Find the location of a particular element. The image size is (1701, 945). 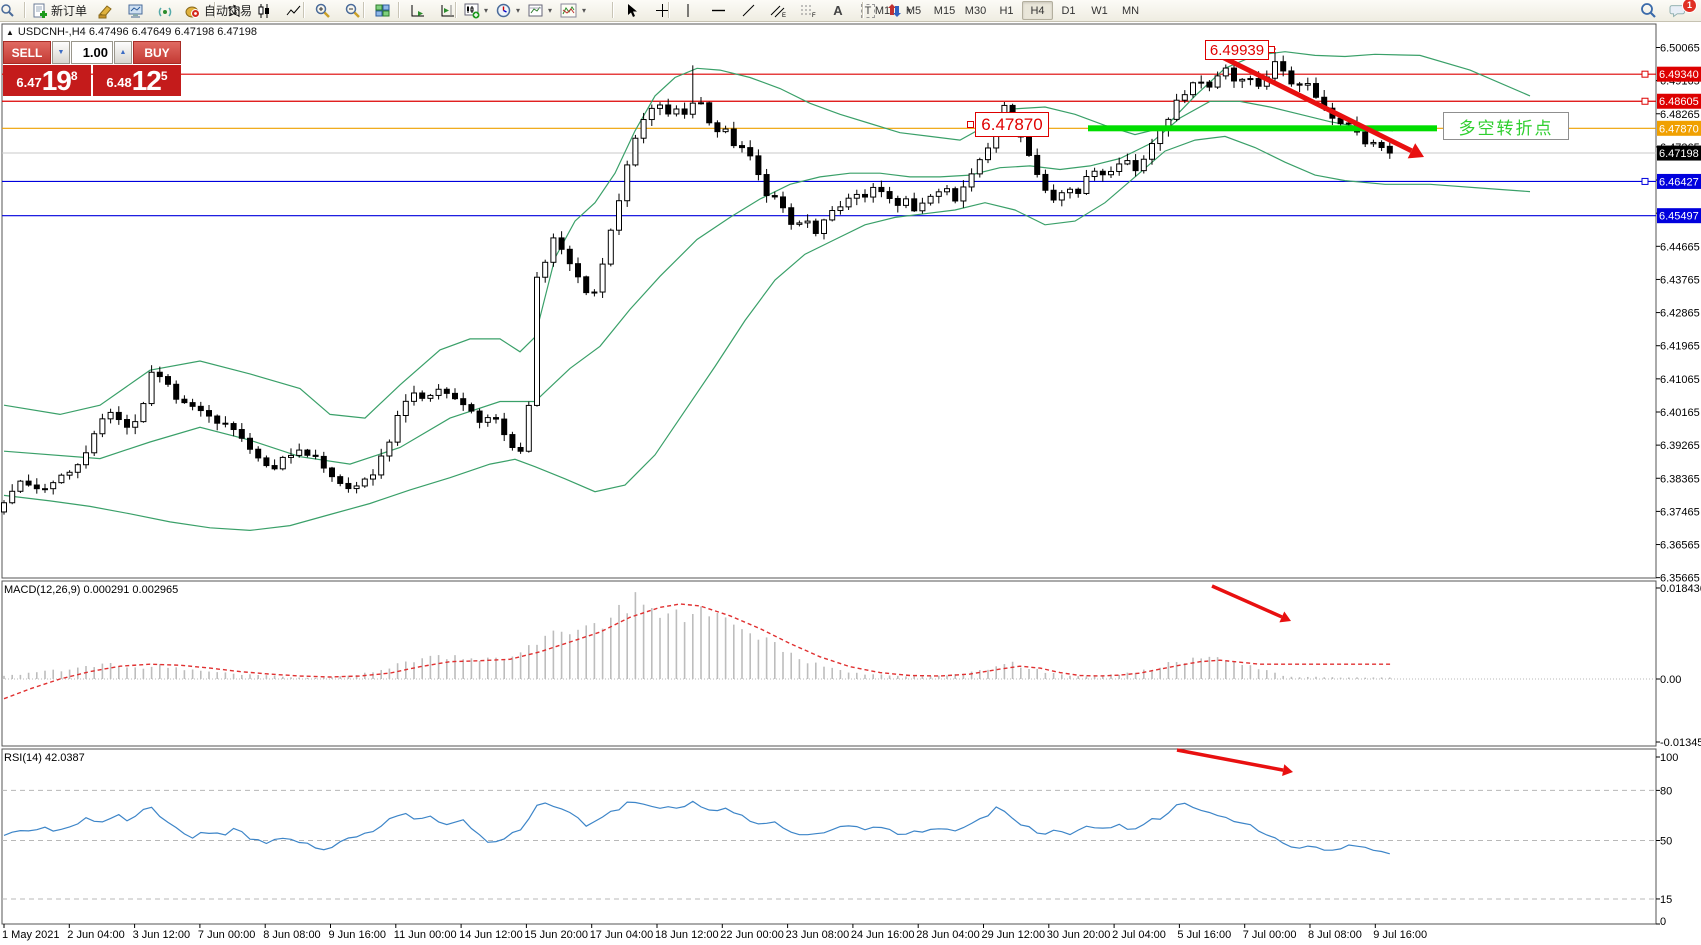

price-axis-tick-label: 6.48265 is located at coordinates (1680, 115).